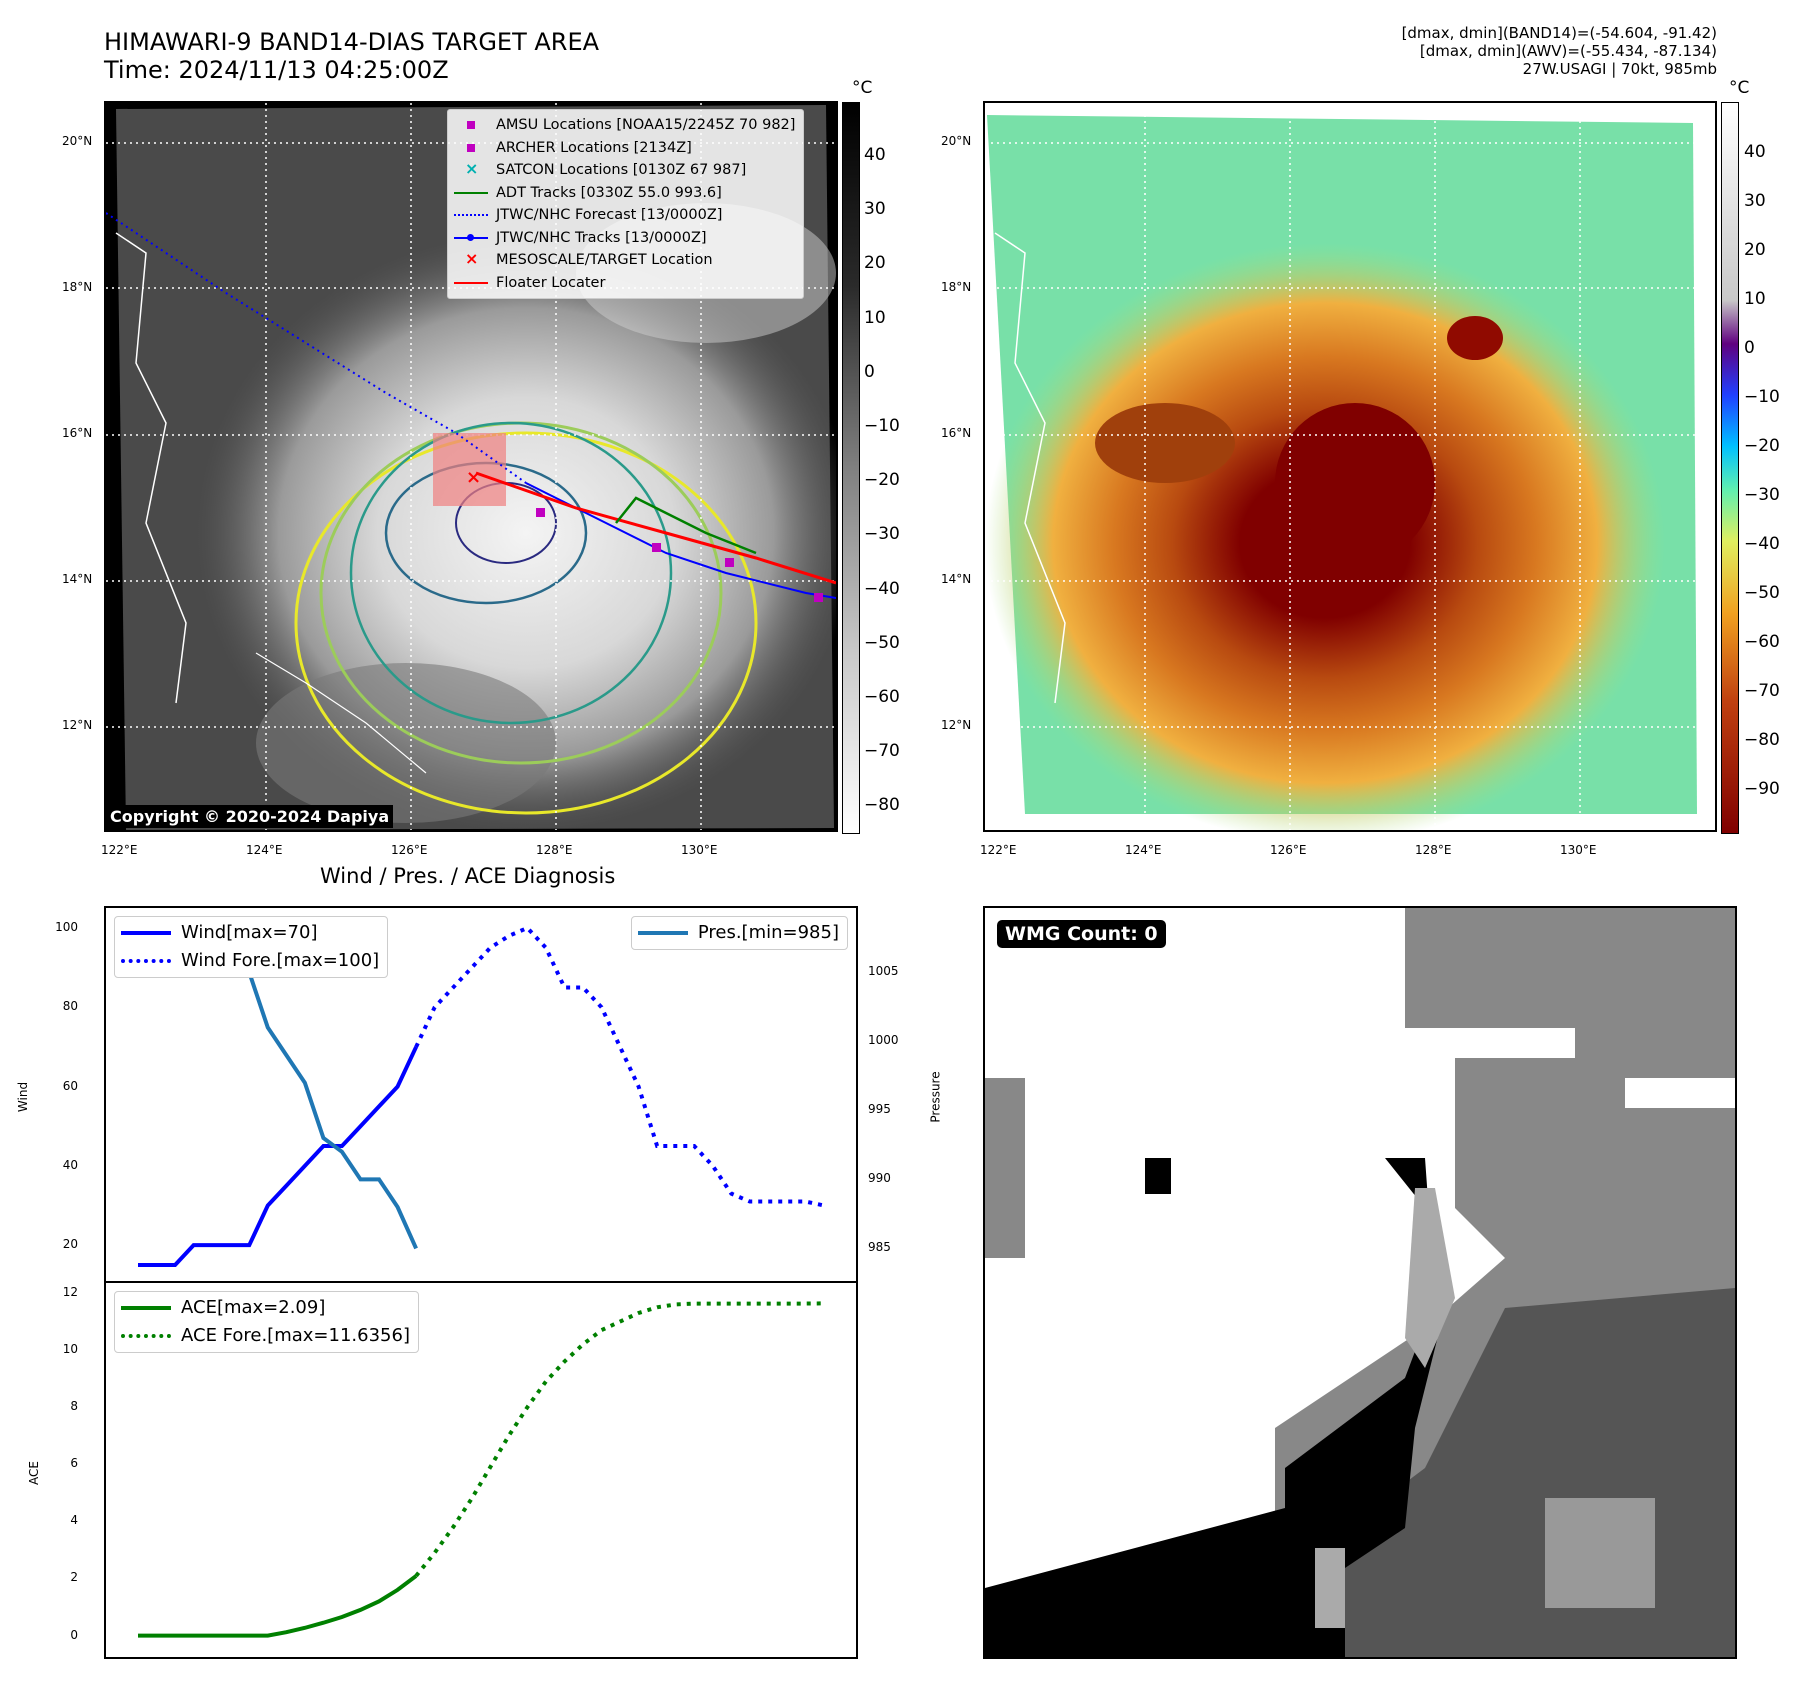 The width and height of the screenshot is (1797, 1690). What do you see at coordinates (883, 1040) in the screenshot?
I see `y-tick-label: 1000` at bounding box center [883, 1040].